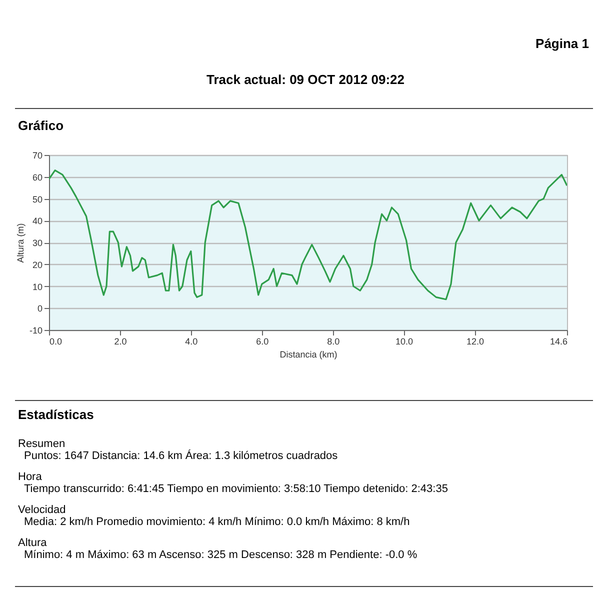  What do you see at coordinates (41, 125) in the screenshot?
I see `text: Gráfico` at bounding box center [41, 125].